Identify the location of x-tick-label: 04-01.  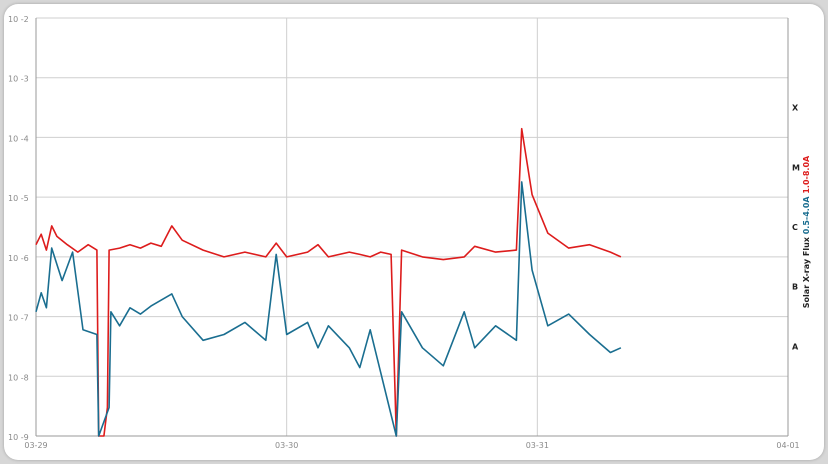
(787, 445).